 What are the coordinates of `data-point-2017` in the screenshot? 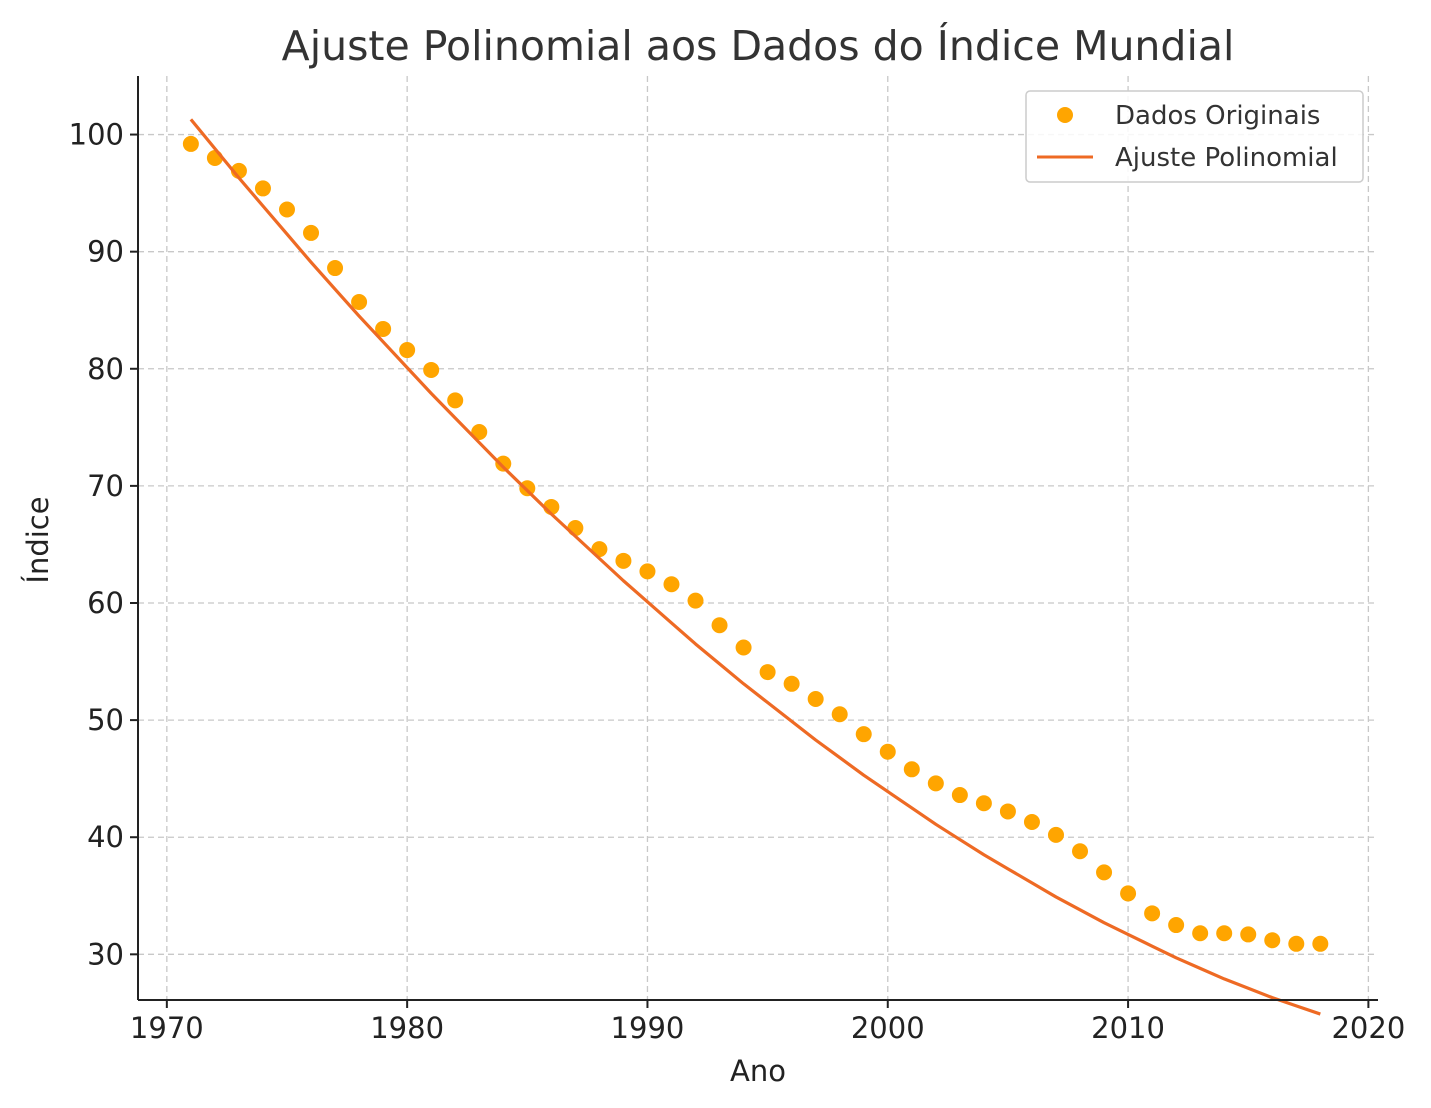 It's located at (1296, 943).